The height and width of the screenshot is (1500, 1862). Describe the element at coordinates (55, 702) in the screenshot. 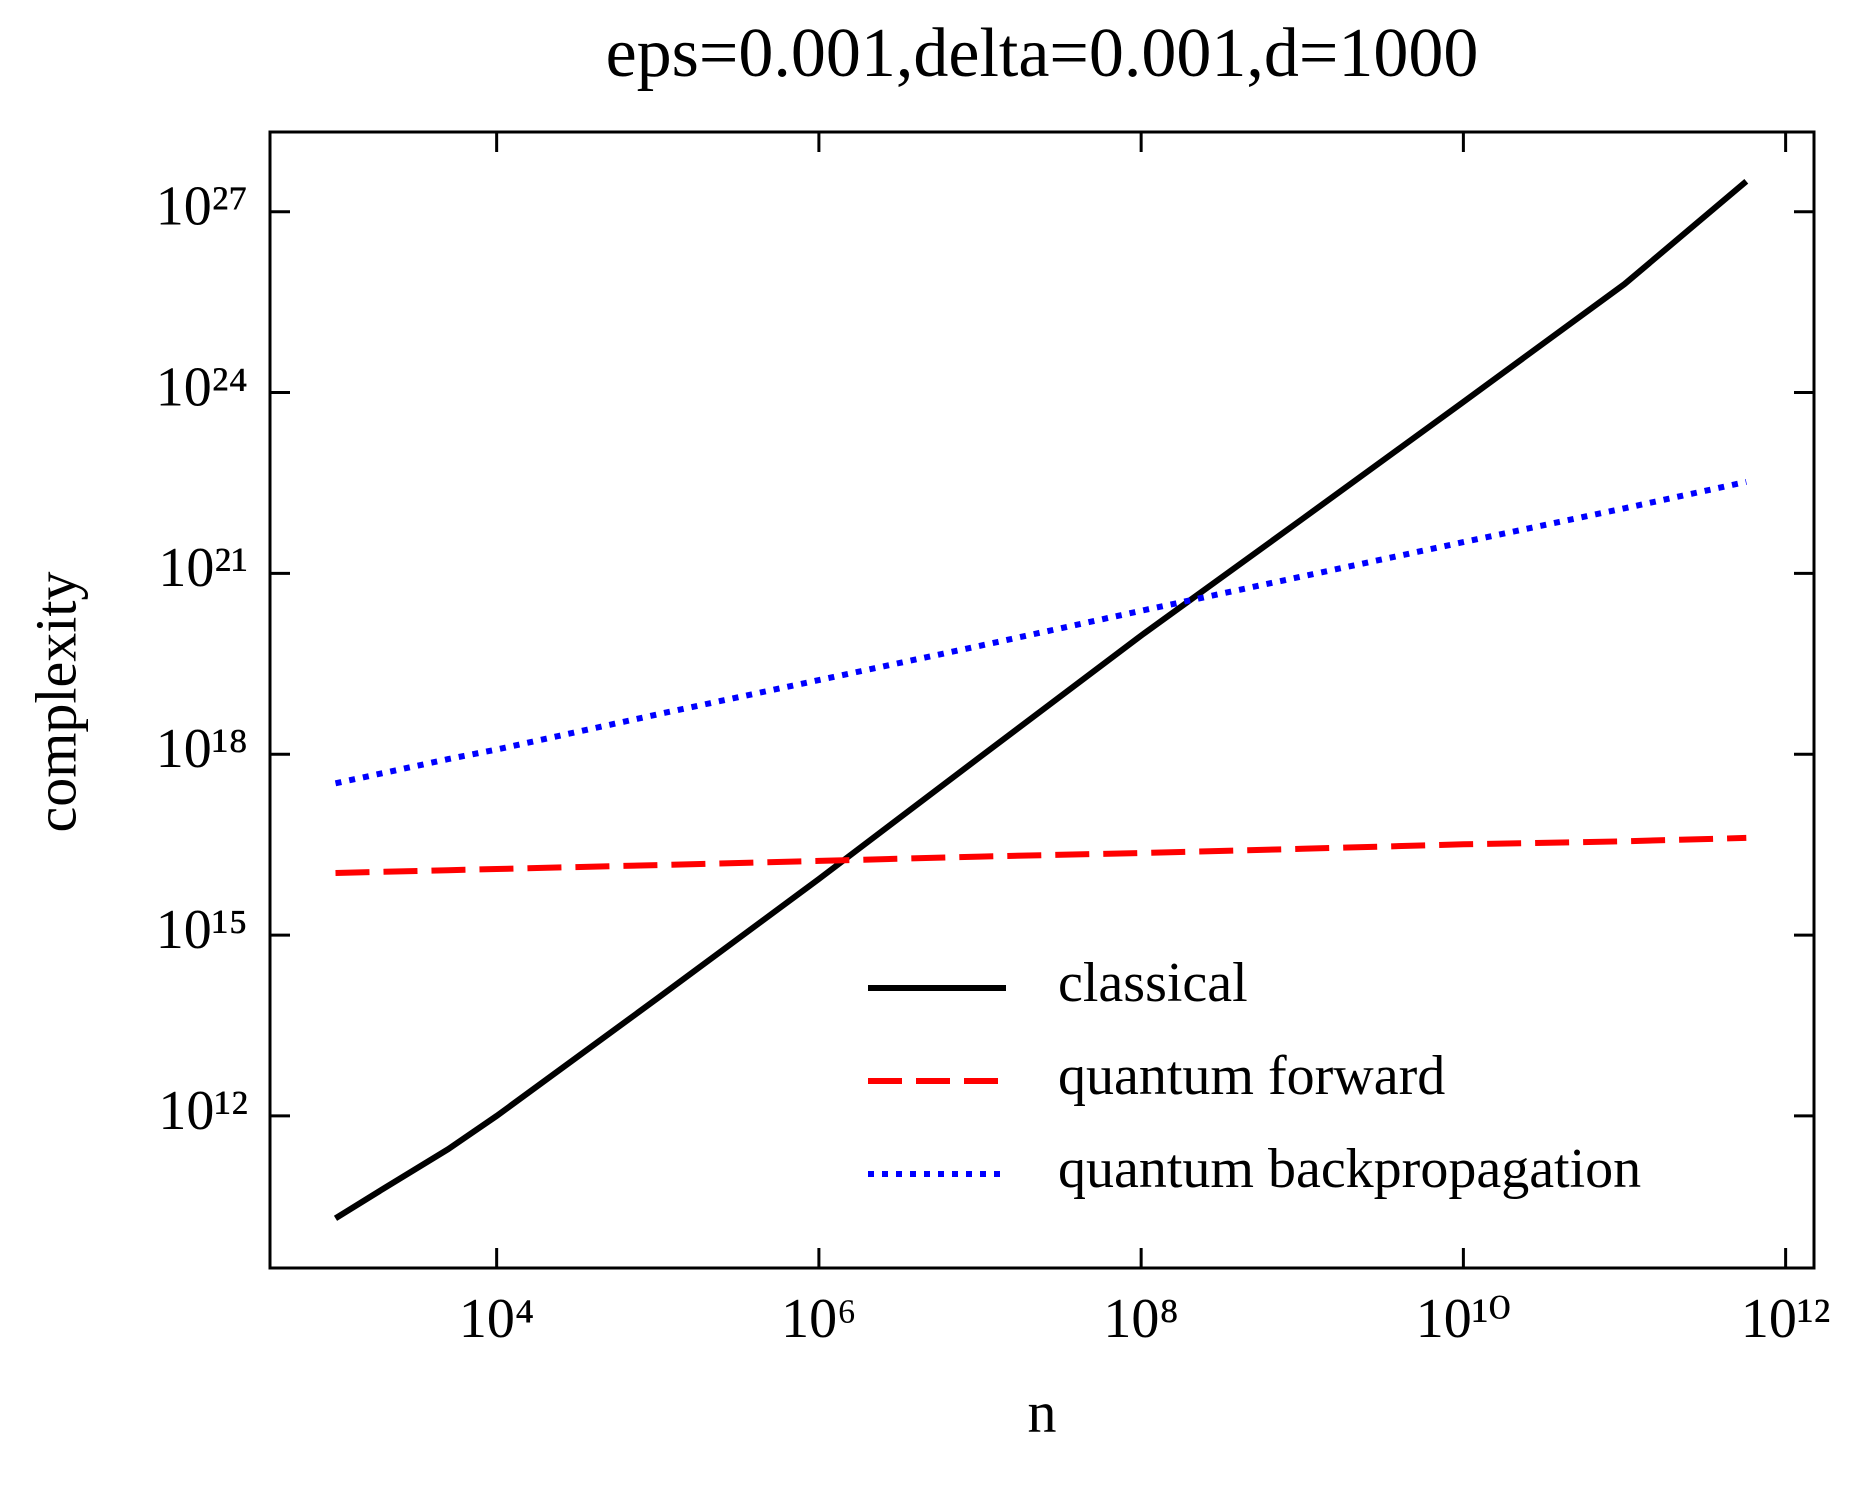

I see `y-axis-label: complexity` at that location.